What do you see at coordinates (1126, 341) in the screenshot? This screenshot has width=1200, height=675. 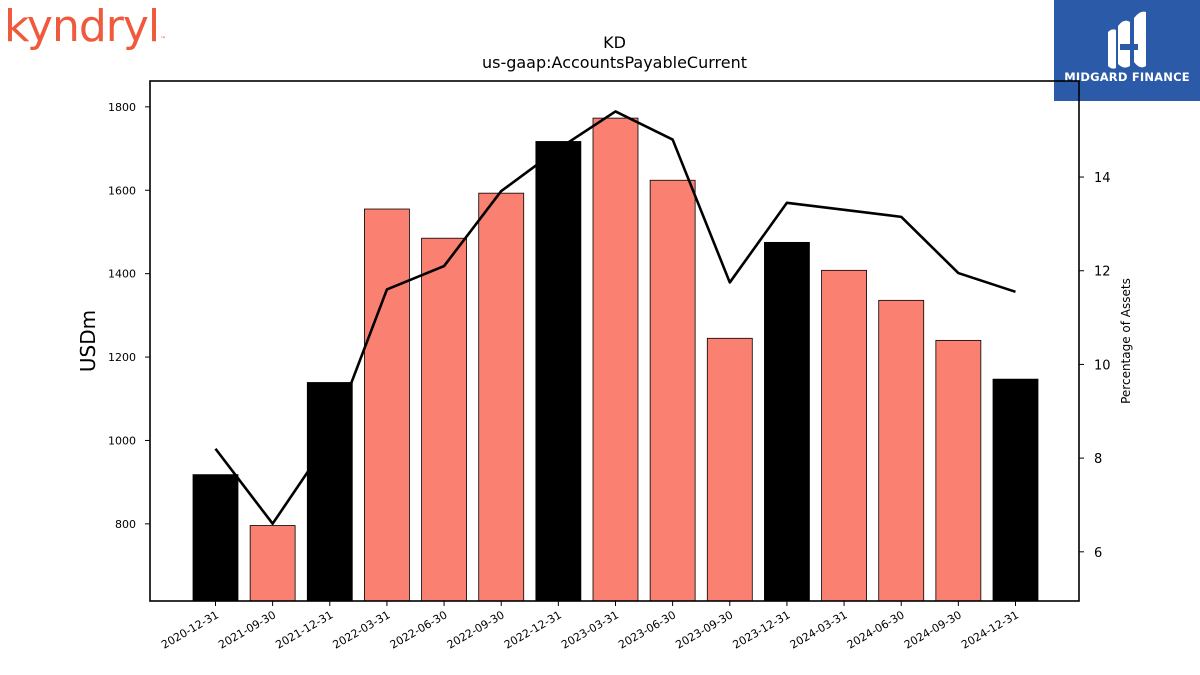 I see `y2-axis-label: Percentage of Assets` at bounding box center [1126, 341].